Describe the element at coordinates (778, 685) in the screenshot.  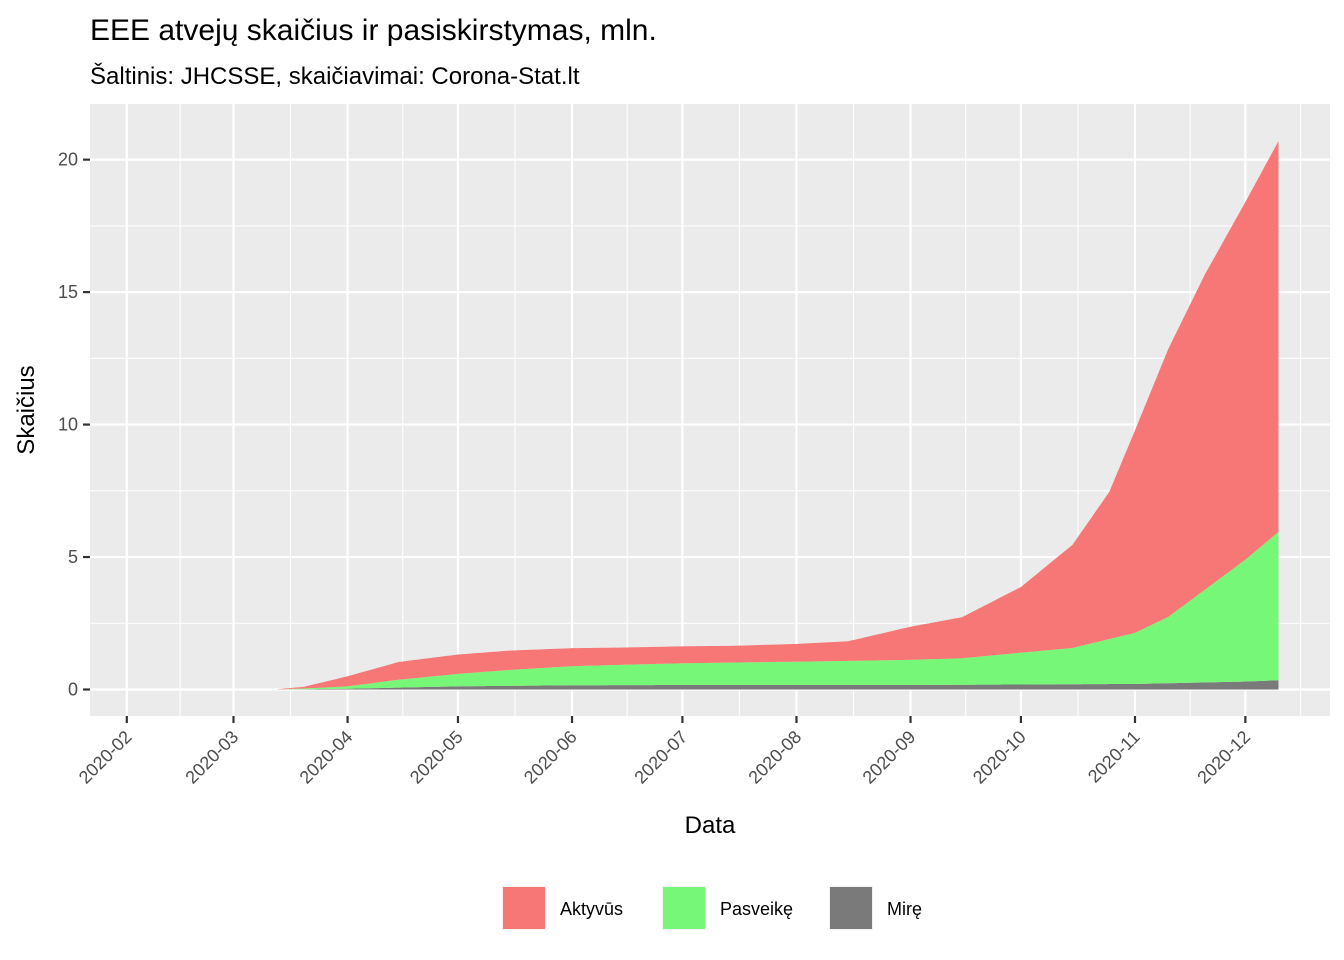
I see `area-Mirę` at that location.